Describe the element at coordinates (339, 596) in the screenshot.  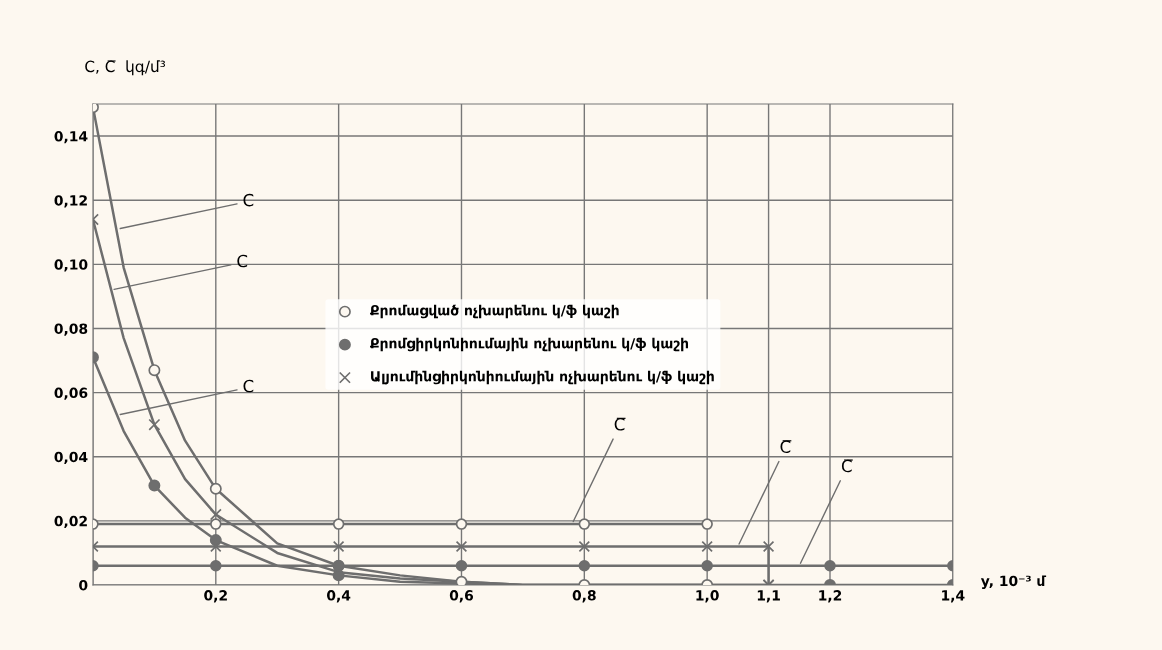
I see `x-tick-label: 0,4` at that location.